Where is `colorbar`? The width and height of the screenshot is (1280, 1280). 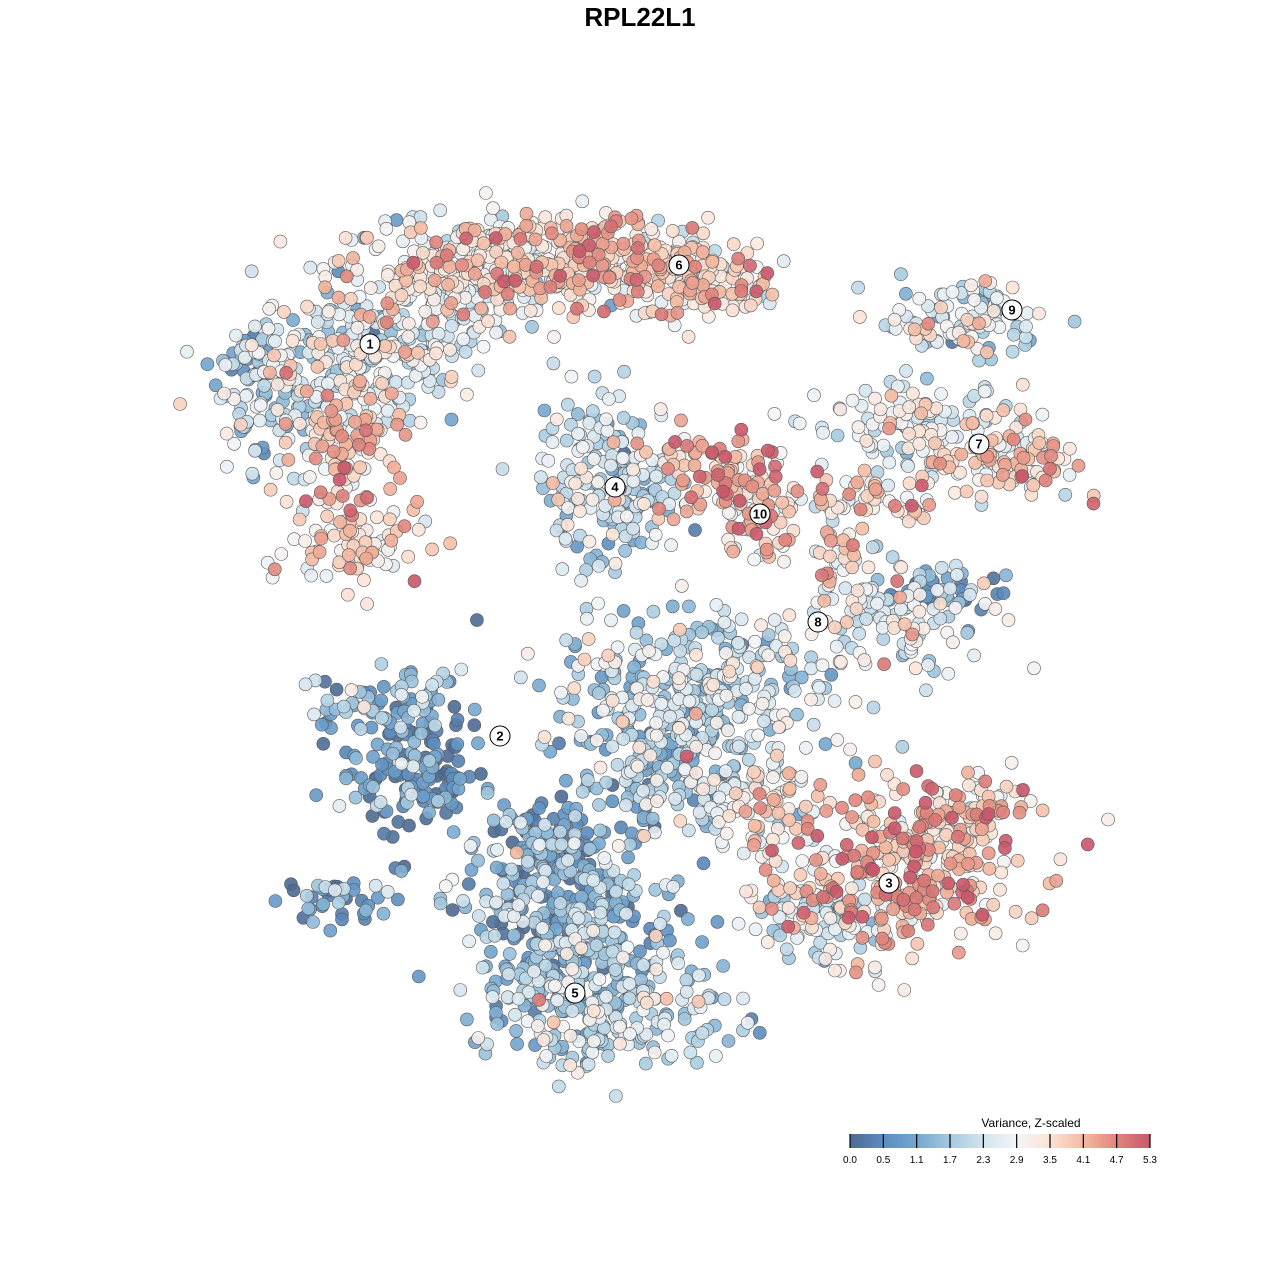 colorbar is located at coordinates (1000, 1141).